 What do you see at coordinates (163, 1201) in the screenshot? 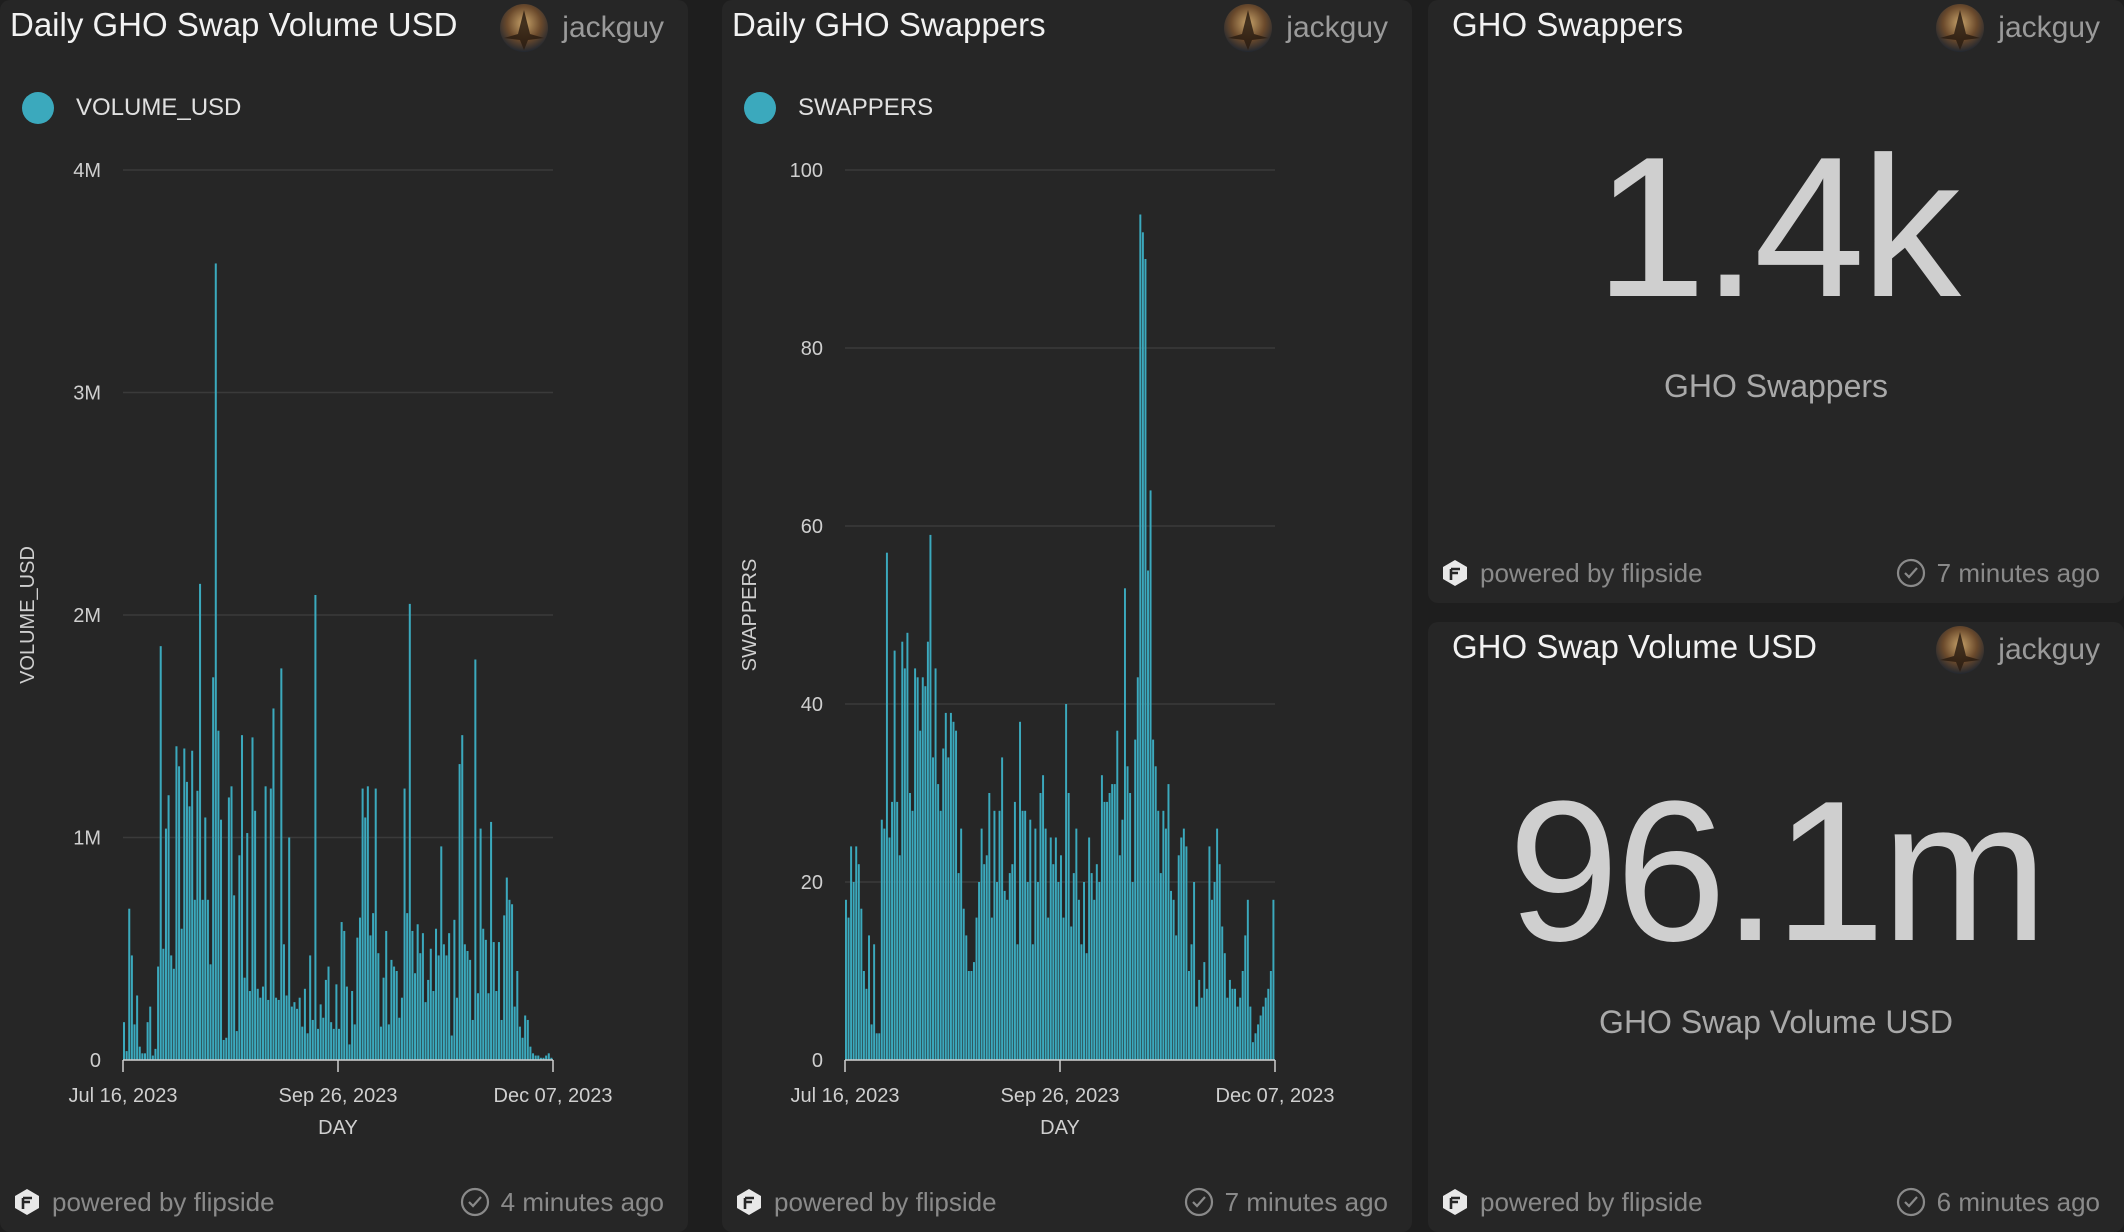
I see `powered-by-text: powered by flipside` at bounding box center [163, 1201].